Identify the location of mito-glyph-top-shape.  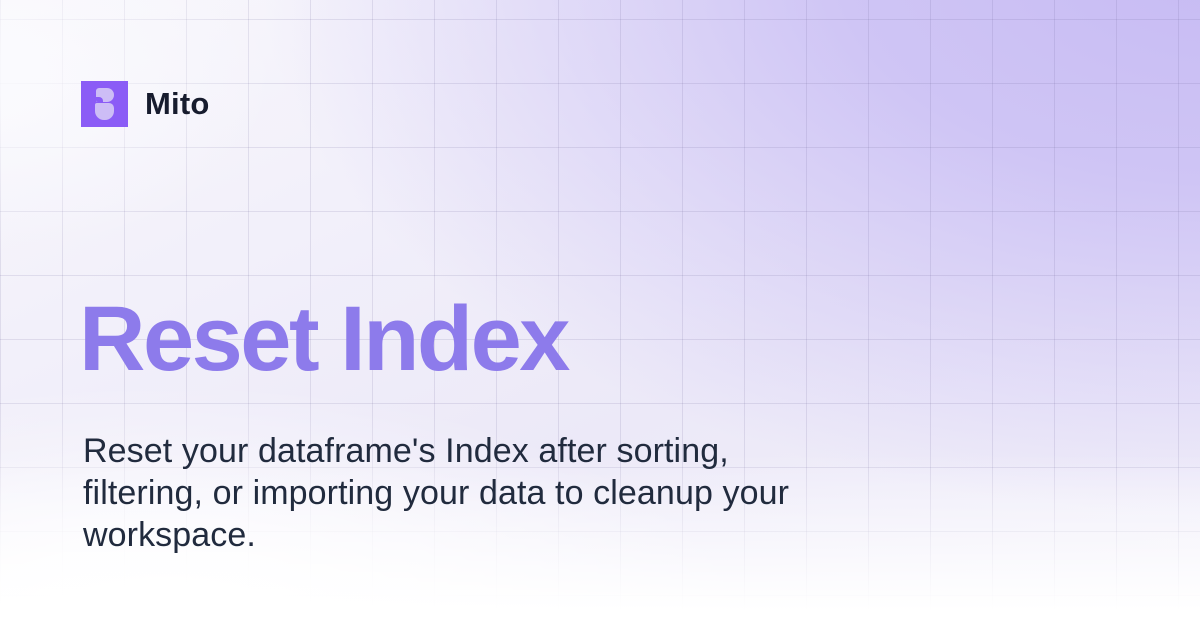
(105, 95).